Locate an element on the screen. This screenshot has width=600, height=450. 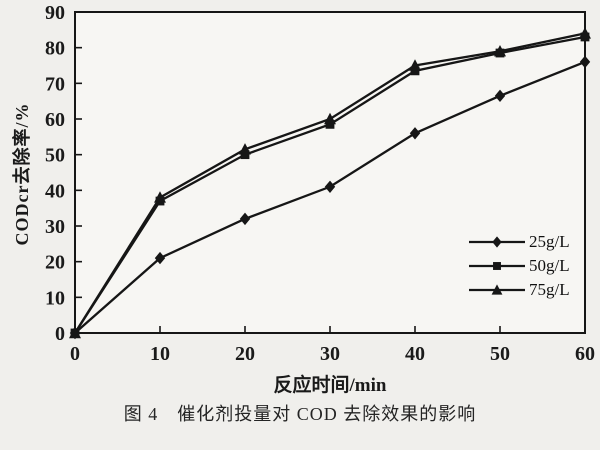
x-tick-label: 60 is located at coordinates (585, 354).